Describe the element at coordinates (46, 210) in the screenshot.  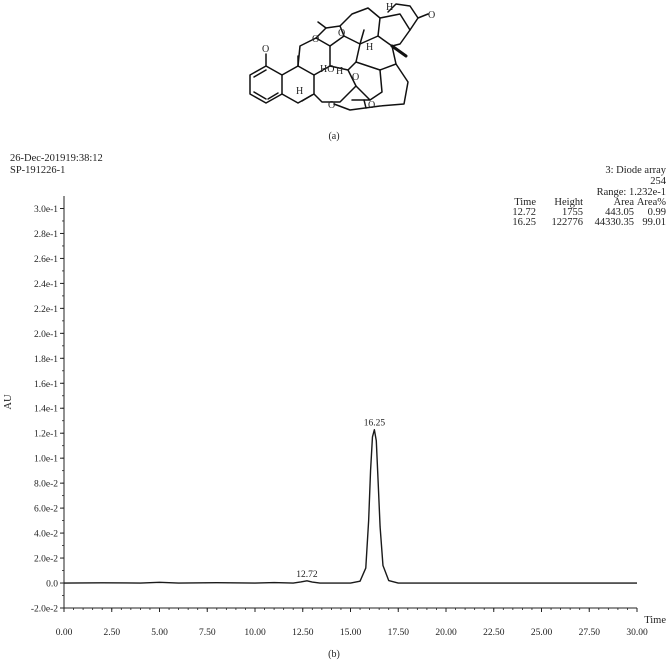
I see `y-tick-label: 3.0e-1` at that location.